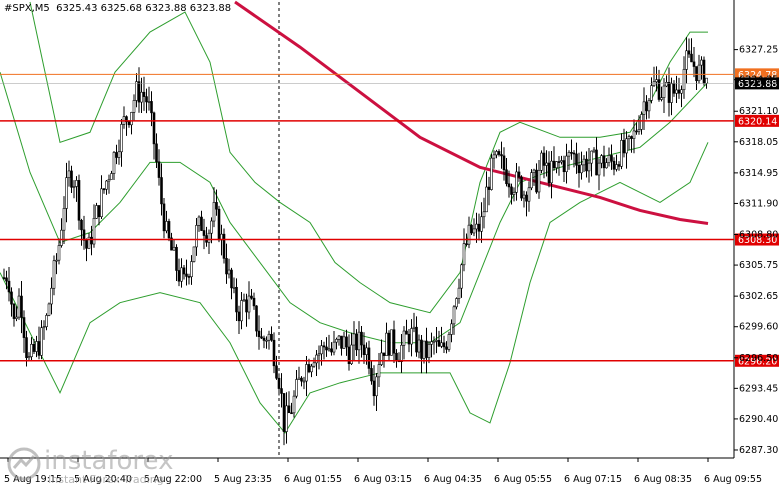 This screenshot has height=489, width=781. Describe the element at coordinates (27, 8) in the screenshot. I see `symbol-label: #SPX,M5` at that location.